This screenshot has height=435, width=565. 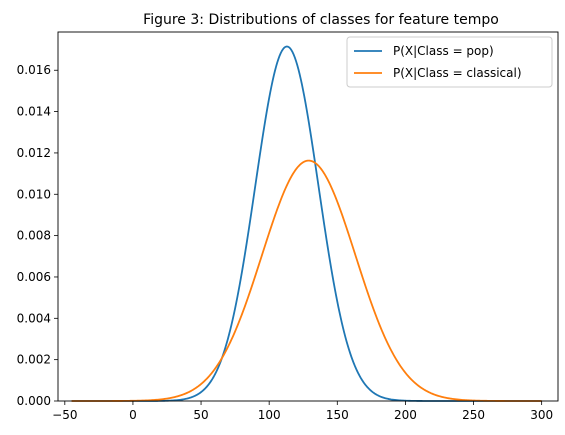 What do you see at coordinates (34, 70) in the screenshot?
I see `y-tick-label: 0.016` at bounding box center [34, 70].